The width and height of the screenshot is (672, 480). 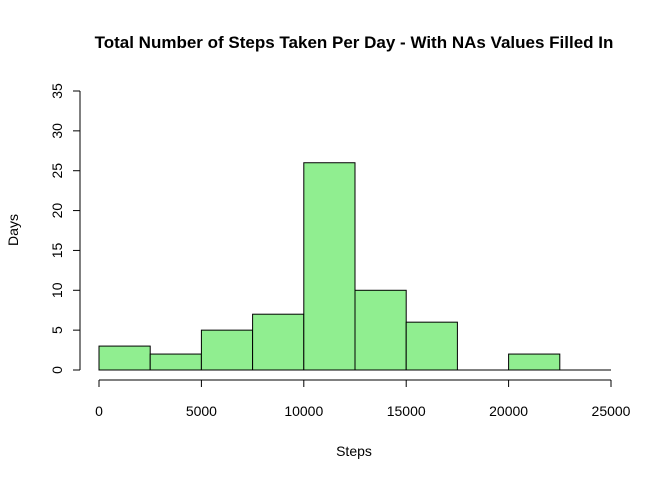 I want to click on x-axis-label: Steps, so click(x=354, y=451).